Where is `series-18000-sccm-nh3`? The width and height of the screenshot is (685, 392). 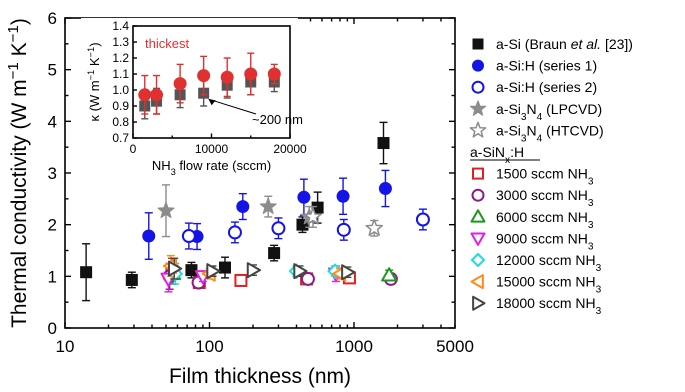
series-18000-sccm-nh3 is located at coordinates (261, 269).